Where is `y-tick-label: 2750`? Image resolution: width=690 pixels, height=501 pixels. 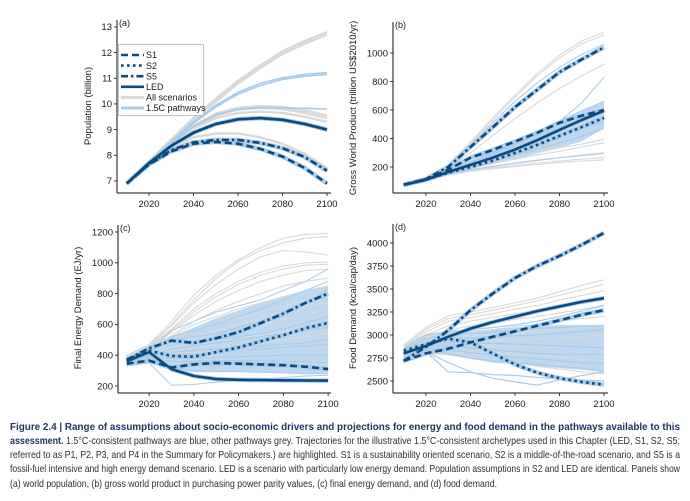 y-tick-label: 2750 is located at coordinates (377, 358).